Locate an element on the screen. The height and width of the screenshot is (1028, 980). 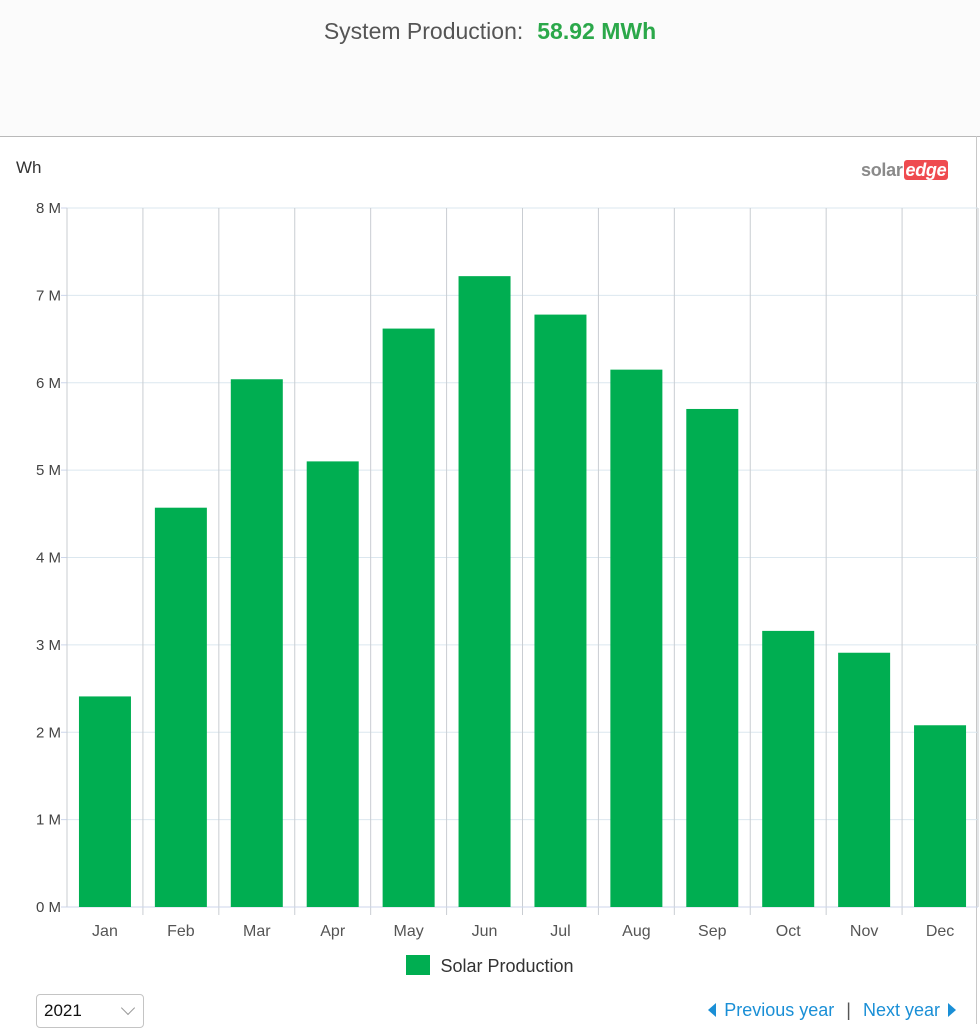
x-tick-label: May is located at coordinates (409, 931).